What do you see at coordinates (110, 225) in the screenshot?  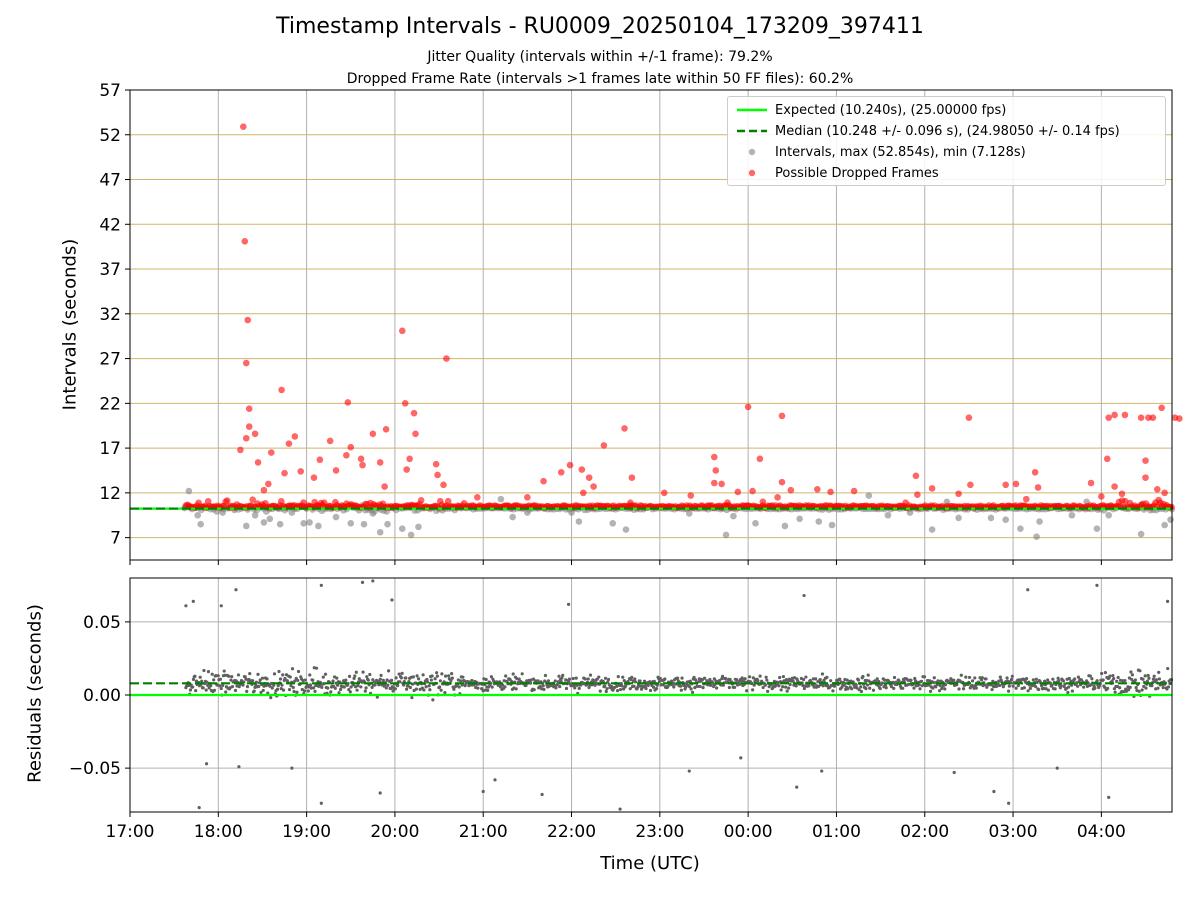 I see `top-y-tick-label: 42` at bounding box center [110, 225].